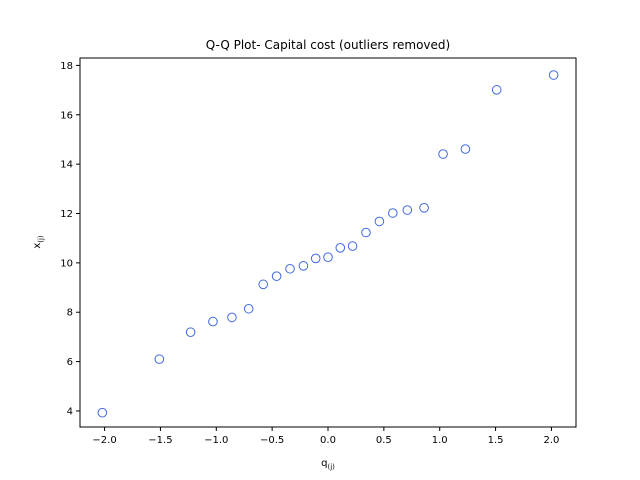 This screenshot has width=640, height=480. Describe the element at coordinates (272, 440) in the screenshot. I see `x-tick-label: −0.5` at that location.